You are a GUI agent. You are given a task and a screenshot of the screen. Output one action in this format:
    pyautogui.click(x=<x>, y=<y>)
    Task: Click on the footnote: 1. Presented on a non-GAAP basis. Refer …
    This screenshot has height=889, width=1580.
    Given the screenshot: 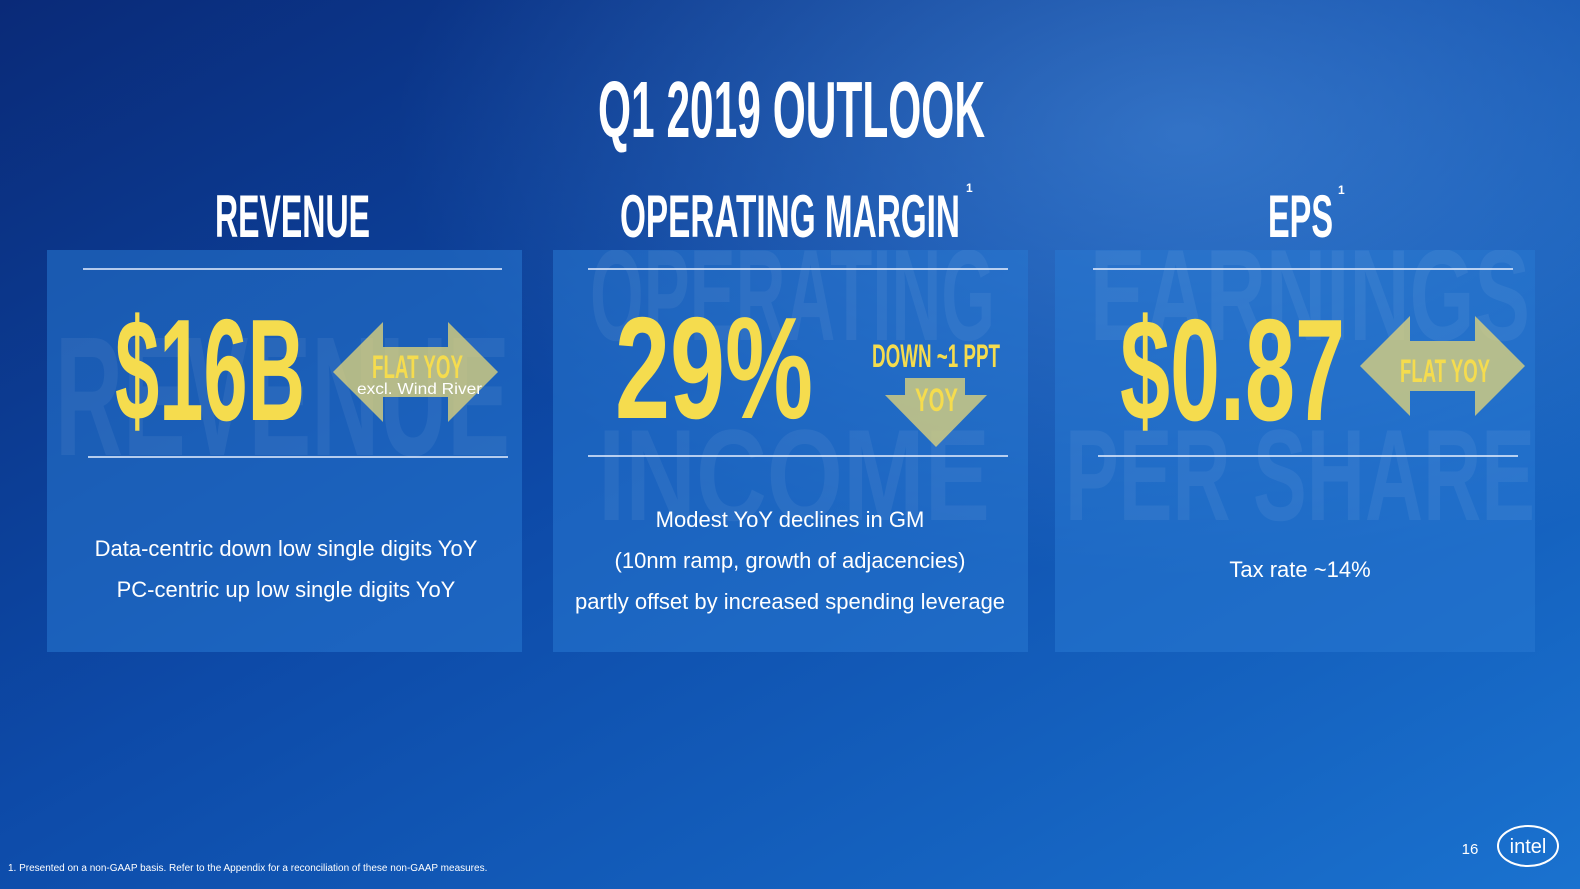 What is the action you would take?
    pyautogui.click(x=247, y=868)
    